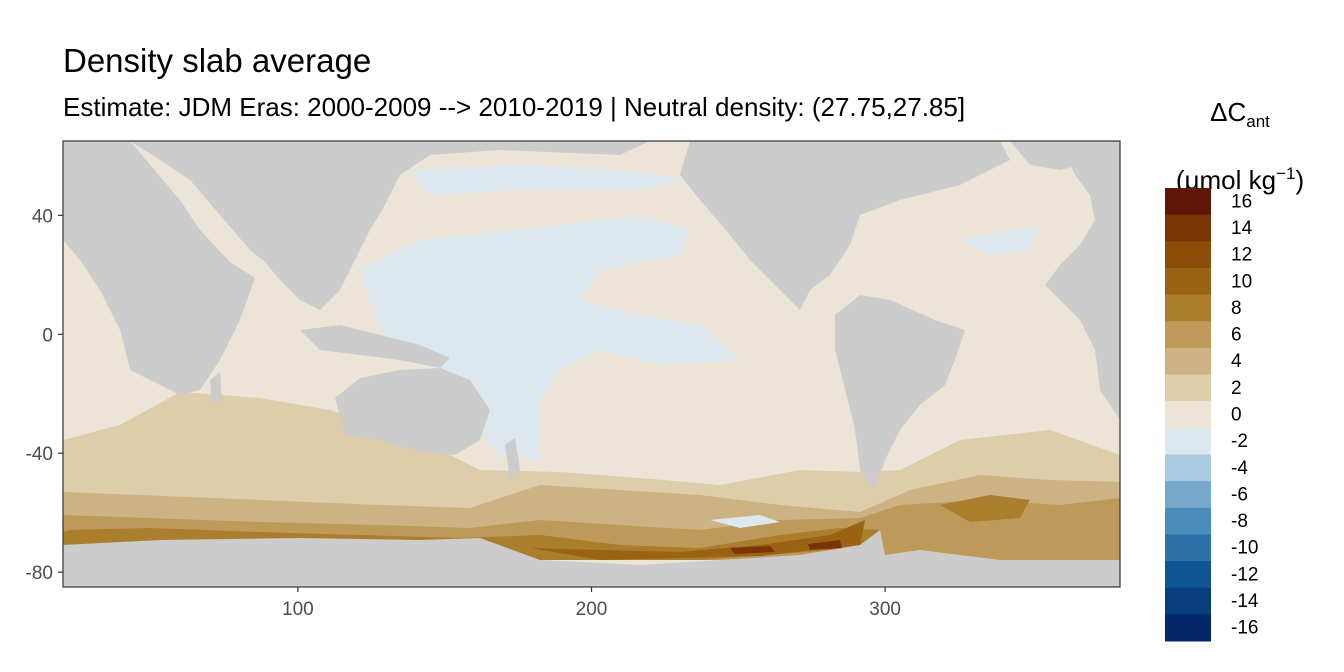  What do you see at coordinates (1245, 601) in the screenshot?
I see `legend-label: -14` at bounding box center [1245, 601].